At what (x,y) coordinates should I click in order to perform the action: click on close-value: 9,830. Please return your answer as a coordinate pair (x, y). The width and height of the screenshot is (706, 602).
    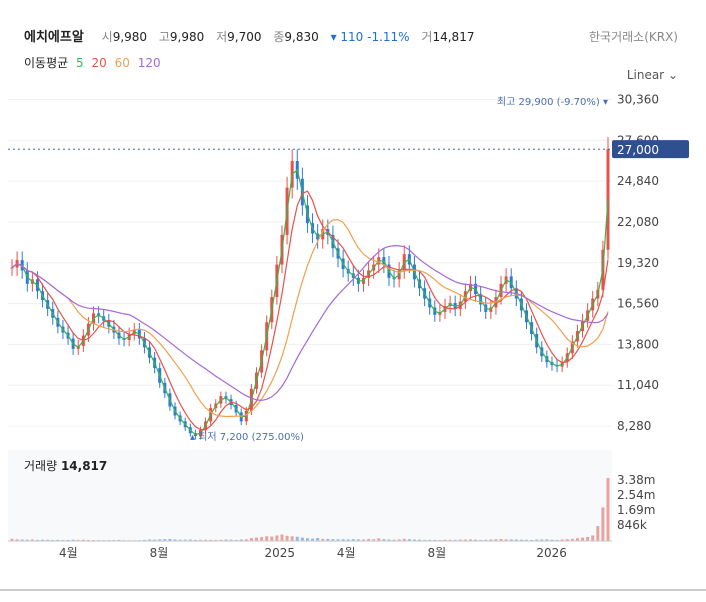
    Looking at the image, I should click on (301, 37).